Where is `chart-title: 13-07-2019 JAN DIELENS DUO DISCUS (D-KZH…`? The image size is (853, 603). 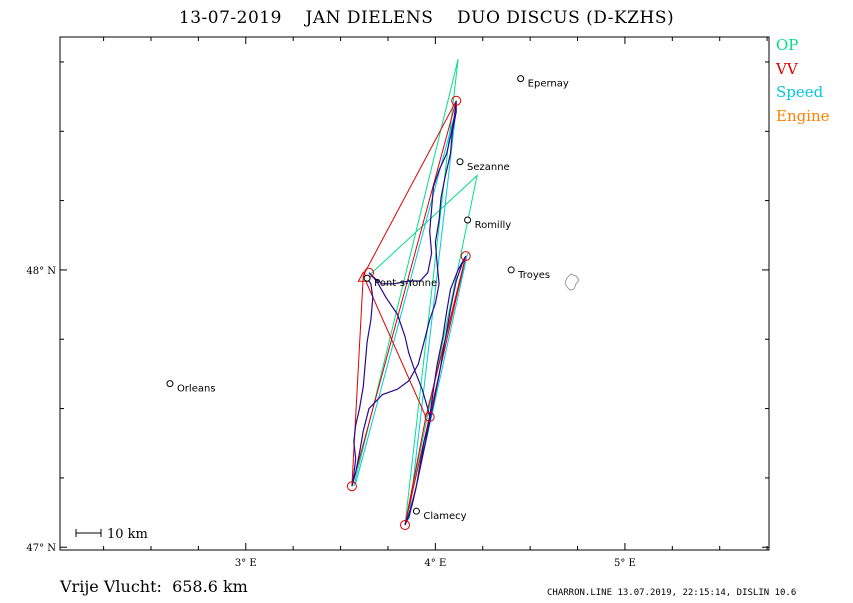
chart-title: 13-07-2019 JAN DIELENS DUO DISCUS (D-KZH… is located at coordinates (426, 18).